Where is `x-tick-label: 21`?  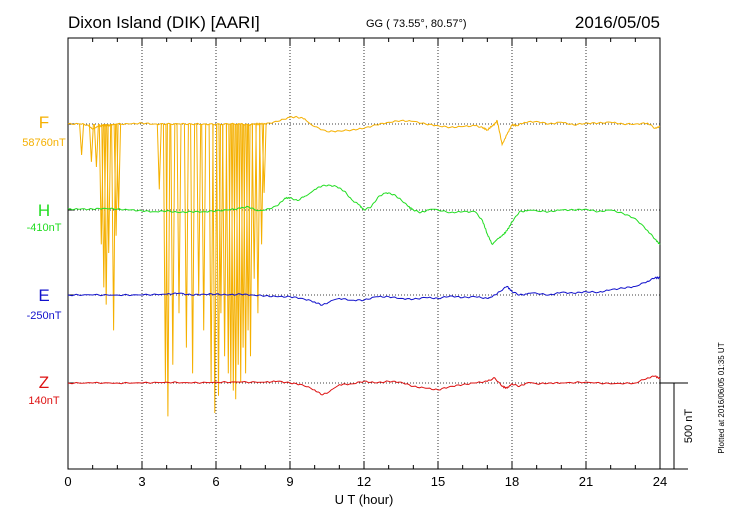 x-tick-label: 21 is located at coordinates (586, 481).